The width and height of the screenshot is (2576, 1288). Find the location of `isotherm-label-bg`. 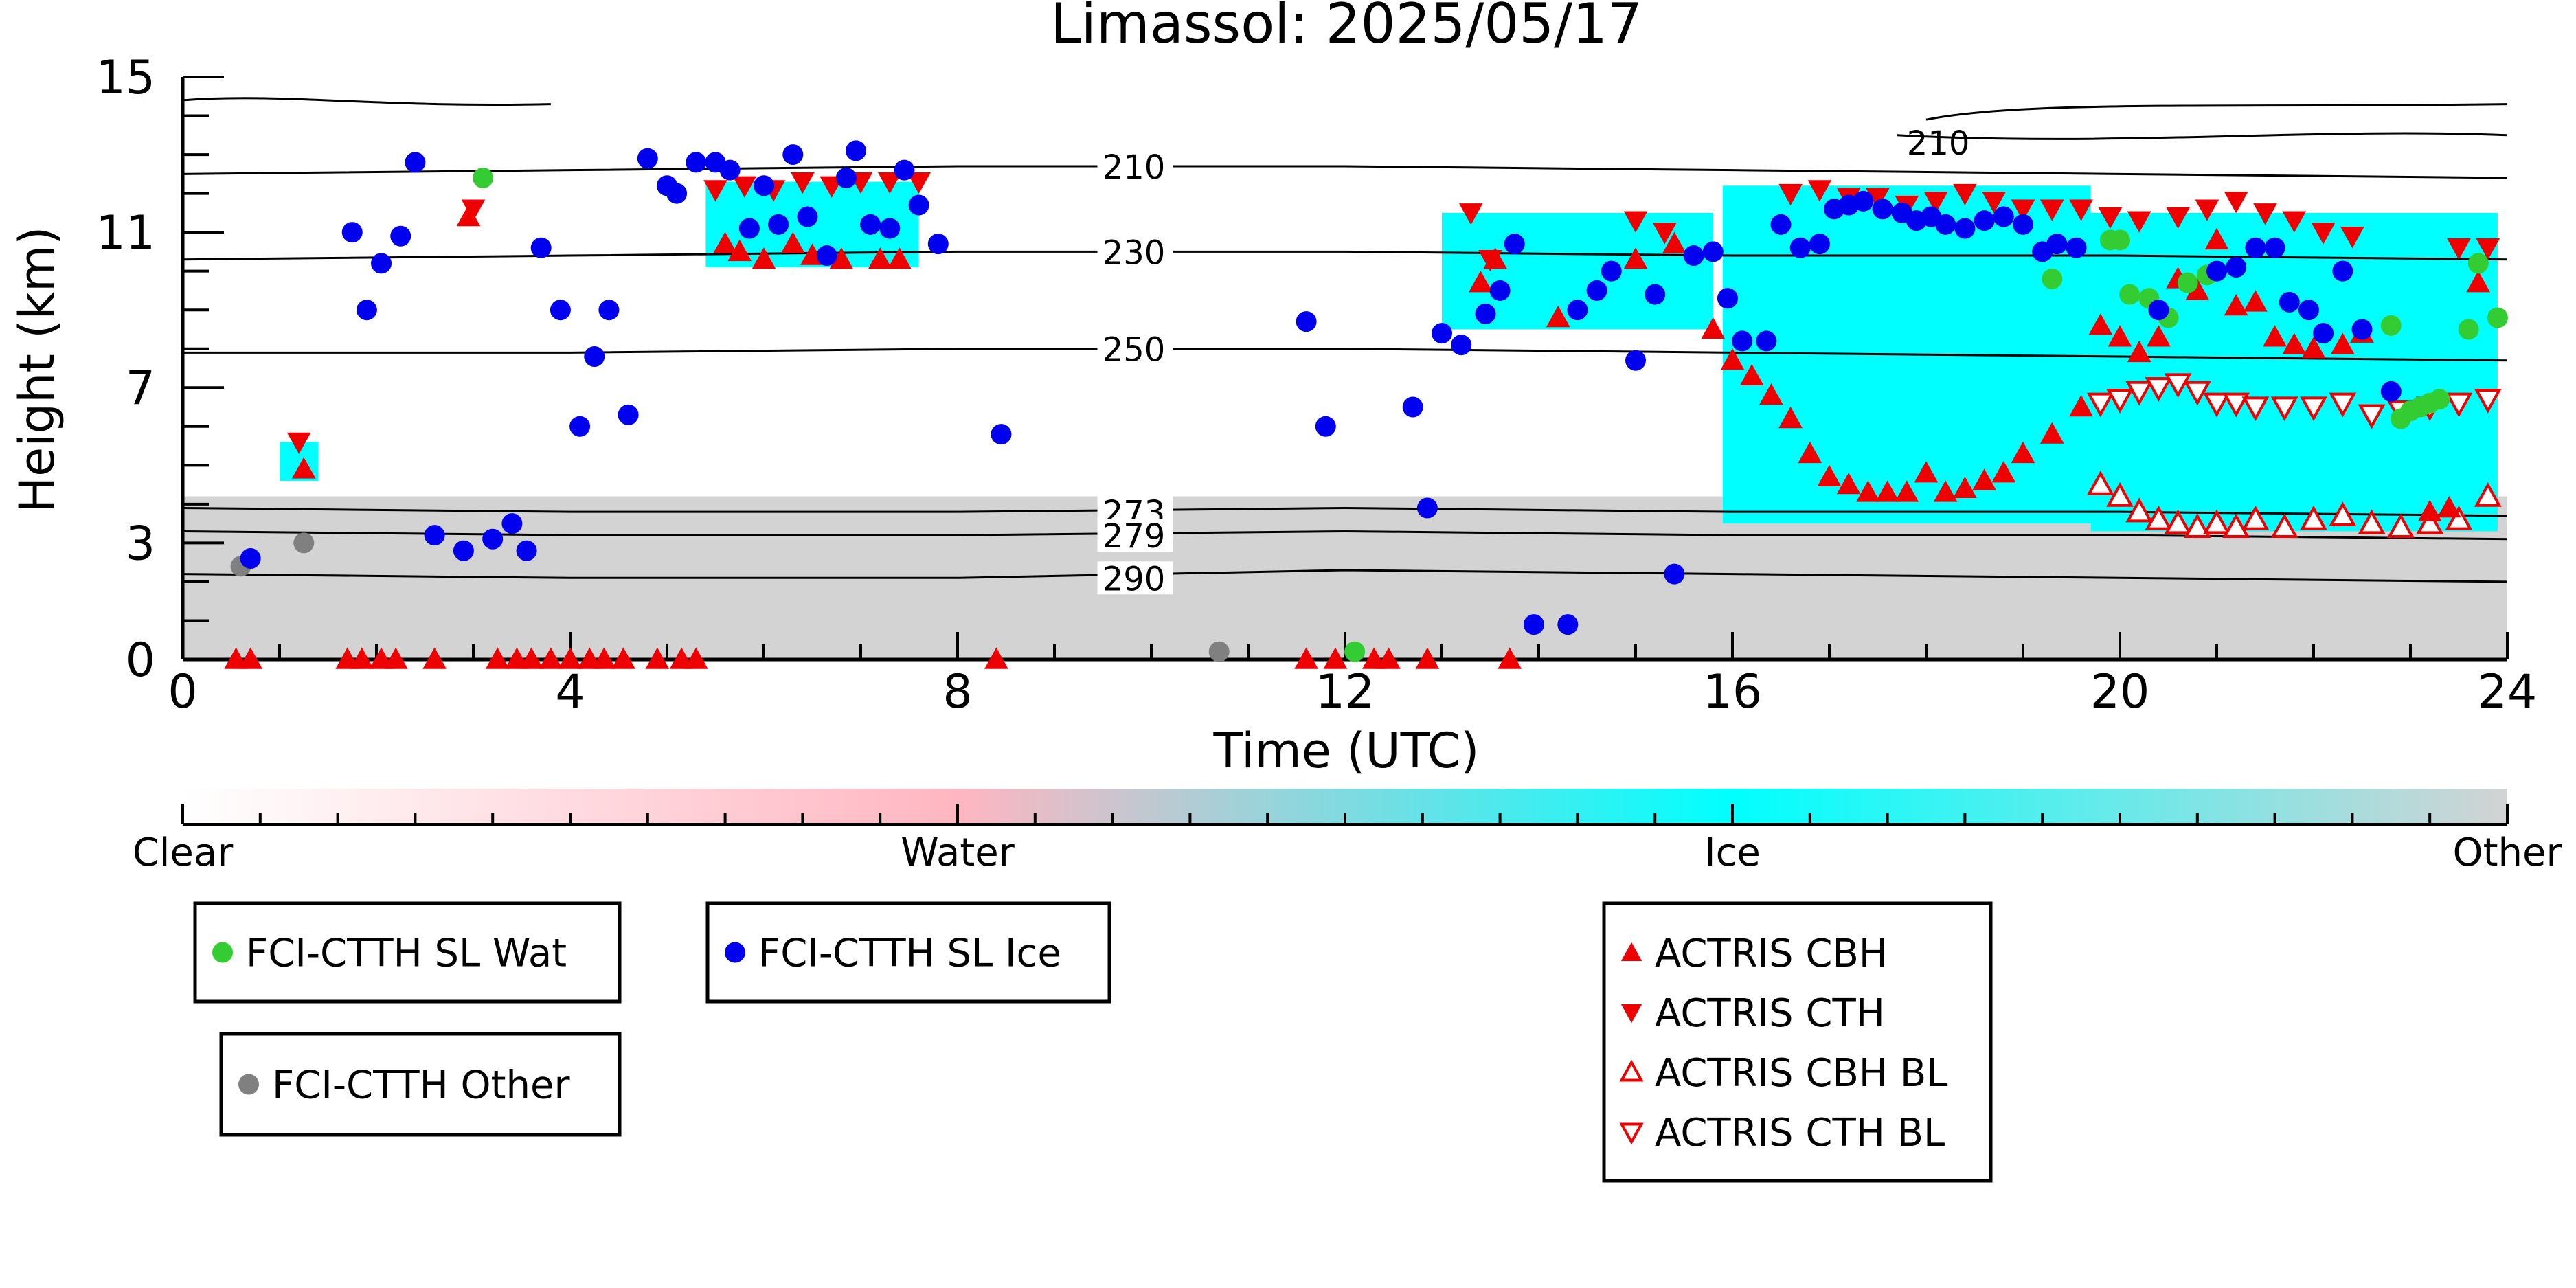

isotherm-label-bg is located at coordinates (1135, 348).